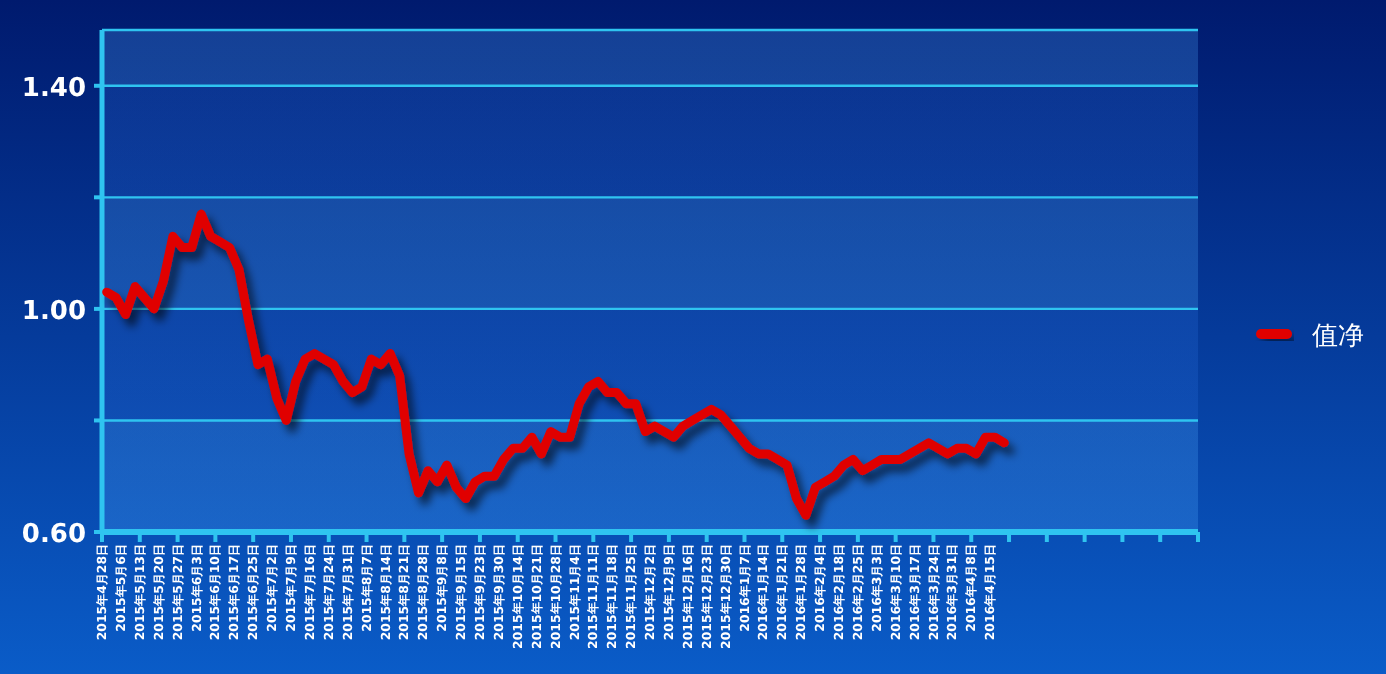  Describe the element at coordinates (53, 88) in the screenshot. I see `y-tick-label: 1.40` at that location.